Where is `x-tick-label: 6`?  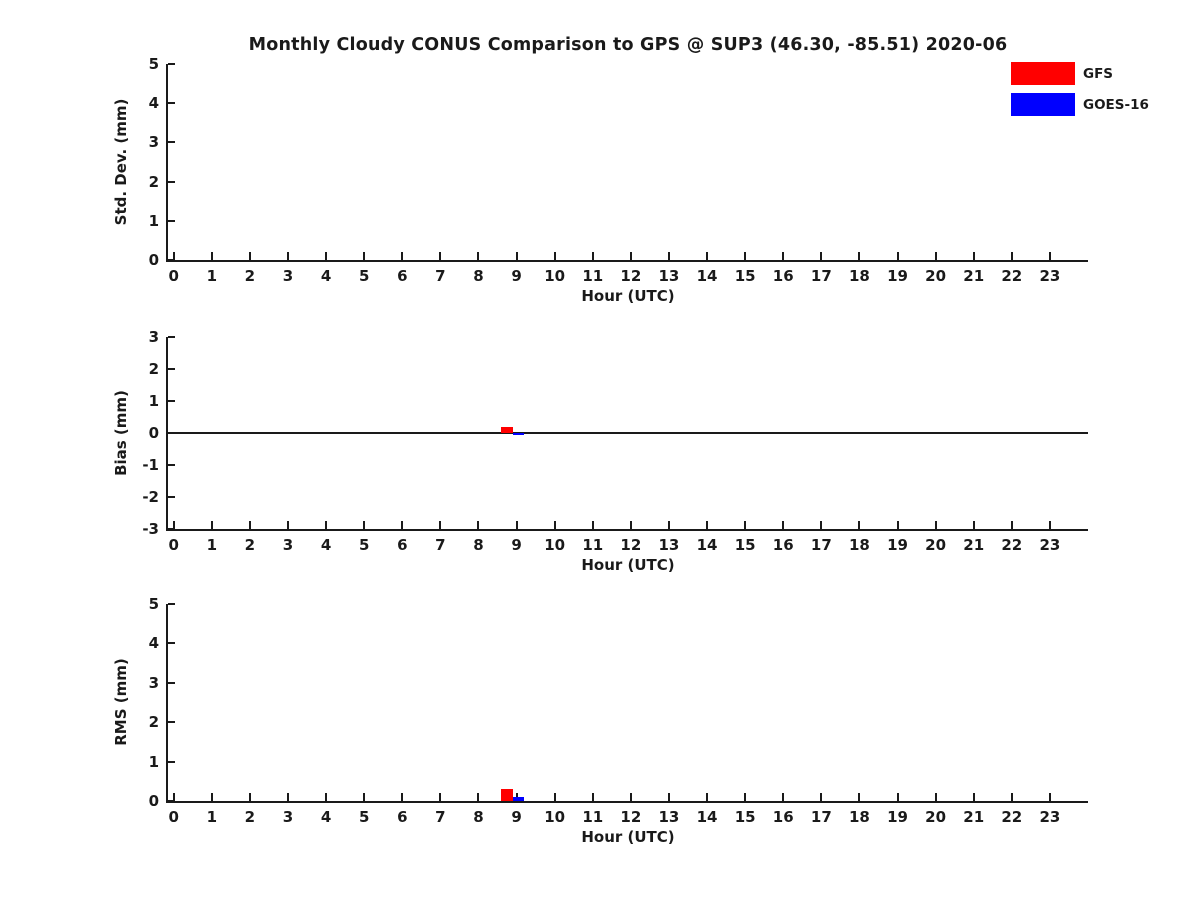
x-tick-label: 6 is located at coordinates (402, 545).